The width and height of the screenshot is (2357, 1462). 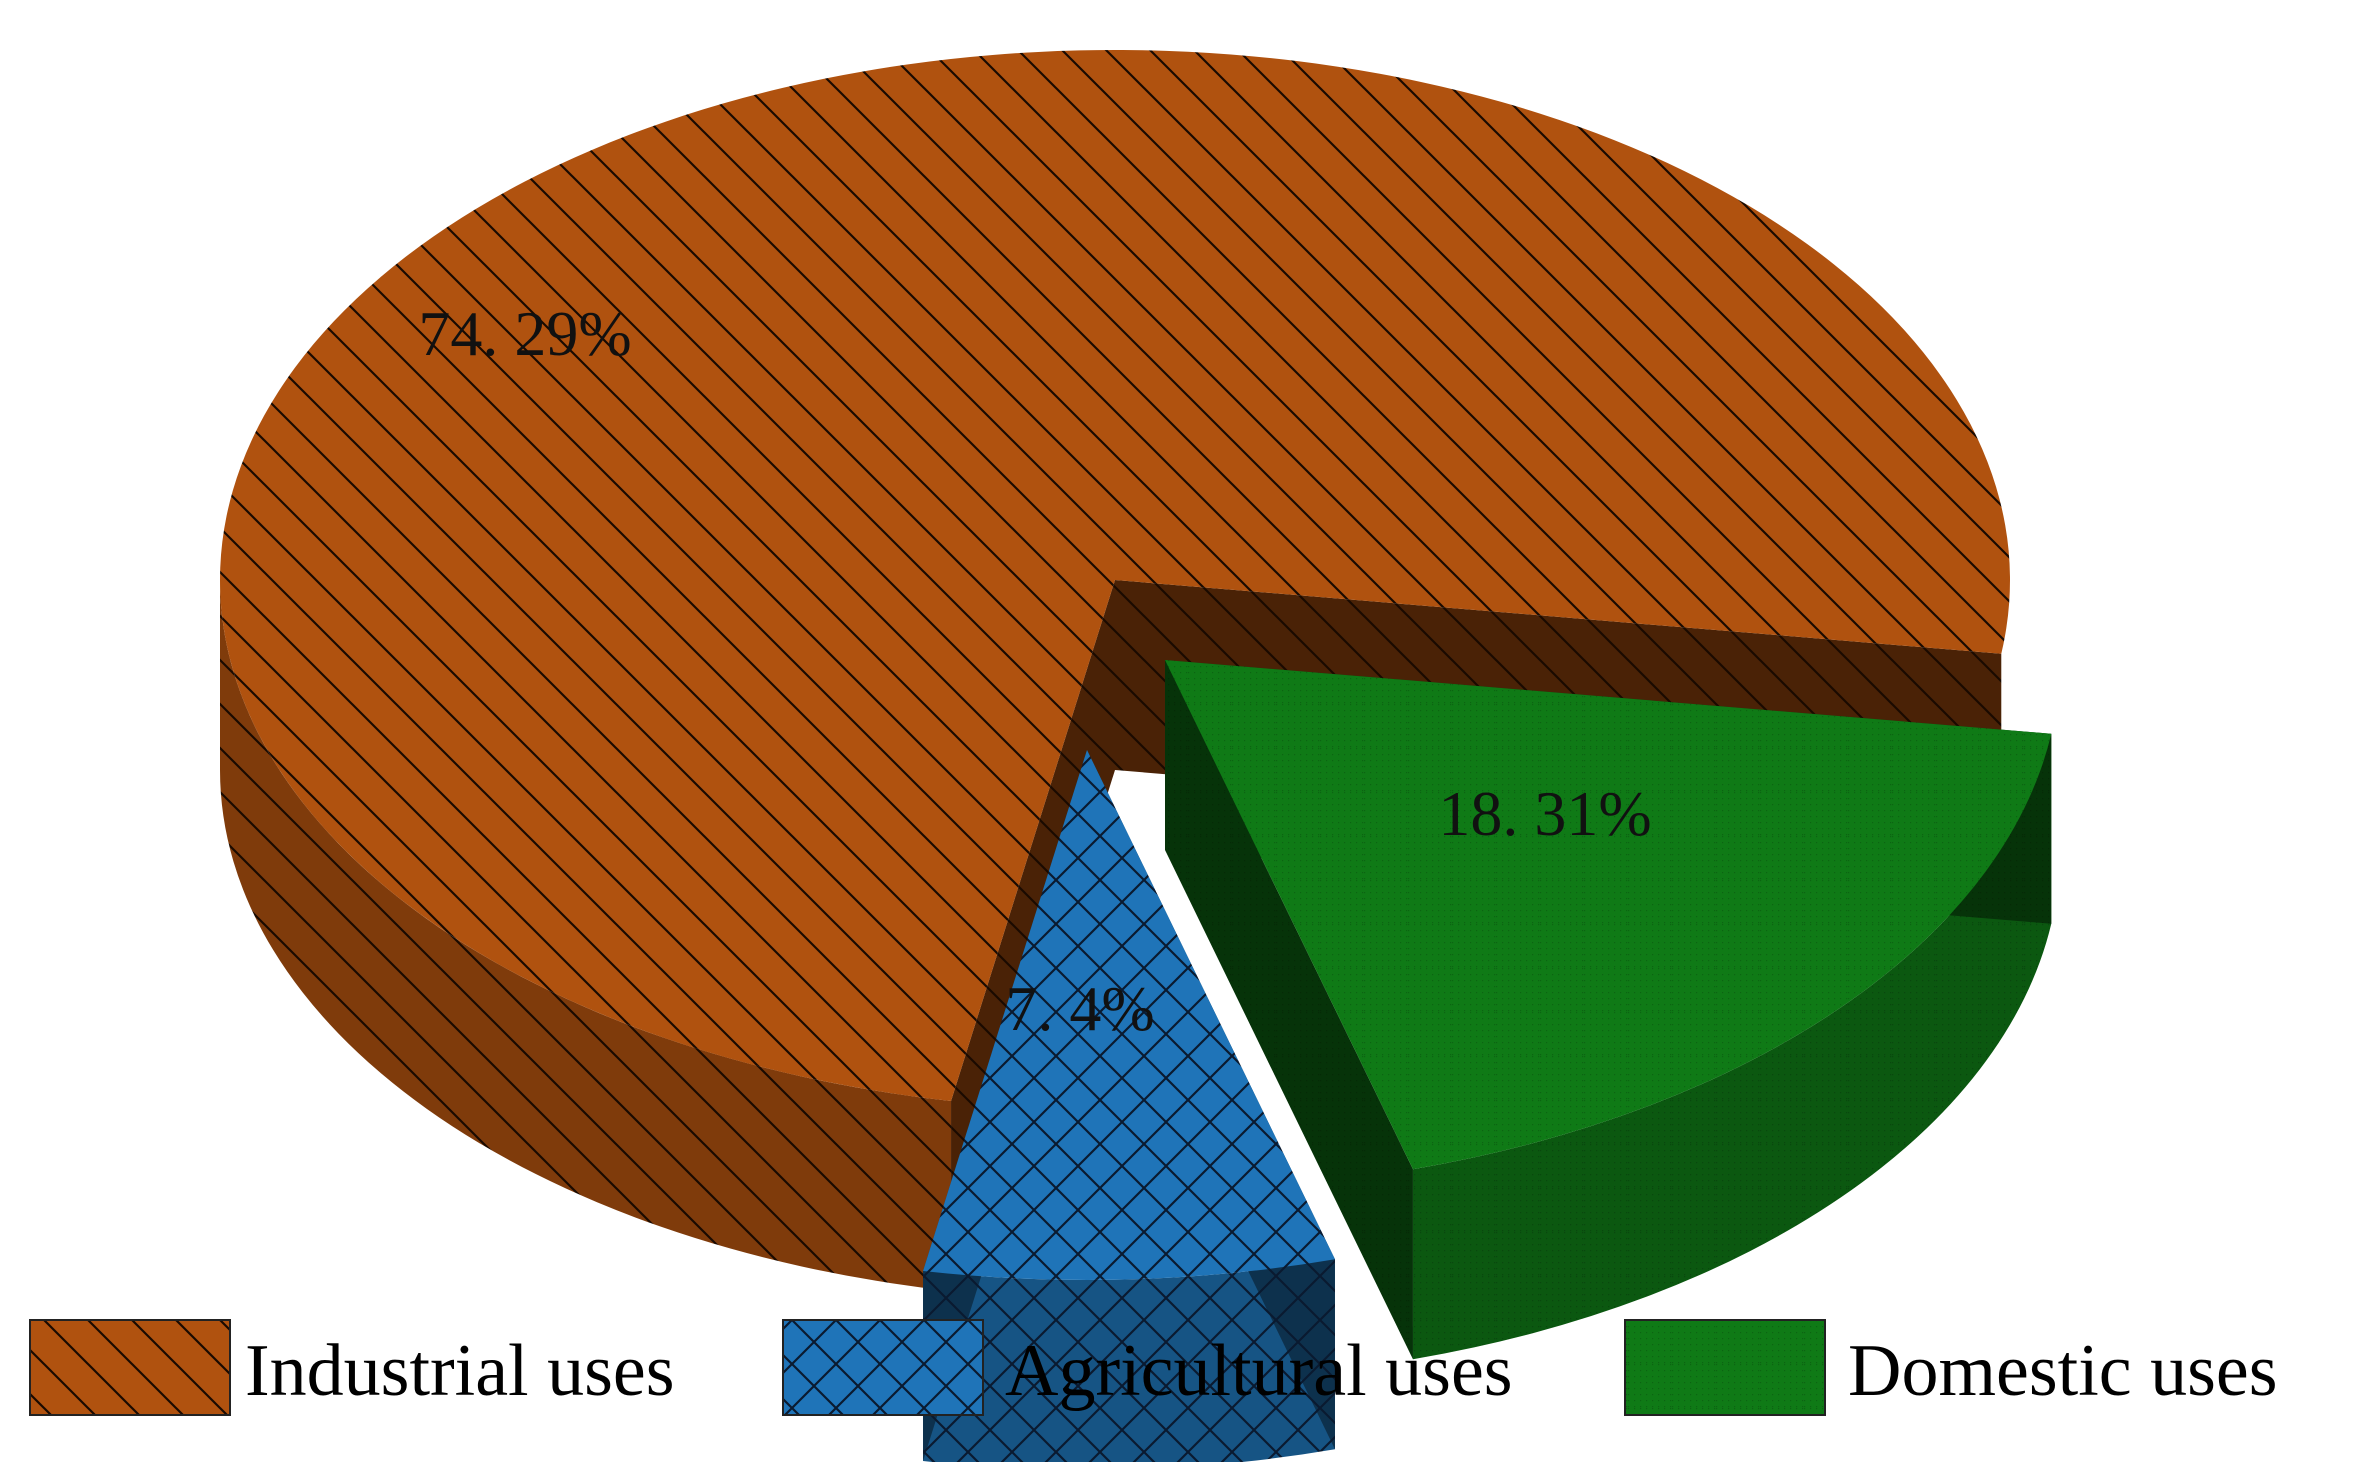 What do you see at coordinates (460, 1371) in the screenshot?
I see `legend-label-industrial: Industrial uses` at bounding box center [460, 1371].